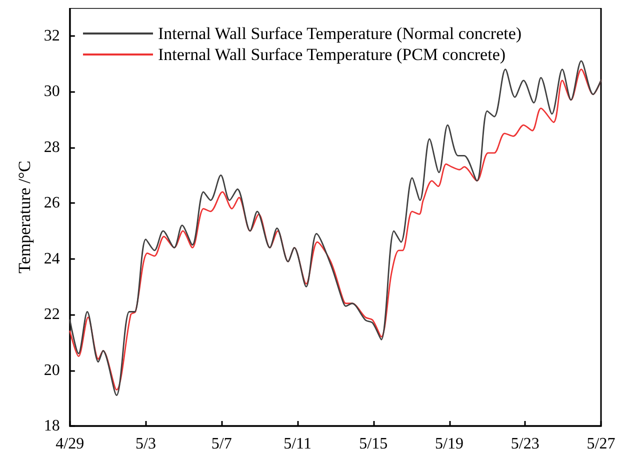  I want to click on x-tick-label: 5/3, so click(146, 444).